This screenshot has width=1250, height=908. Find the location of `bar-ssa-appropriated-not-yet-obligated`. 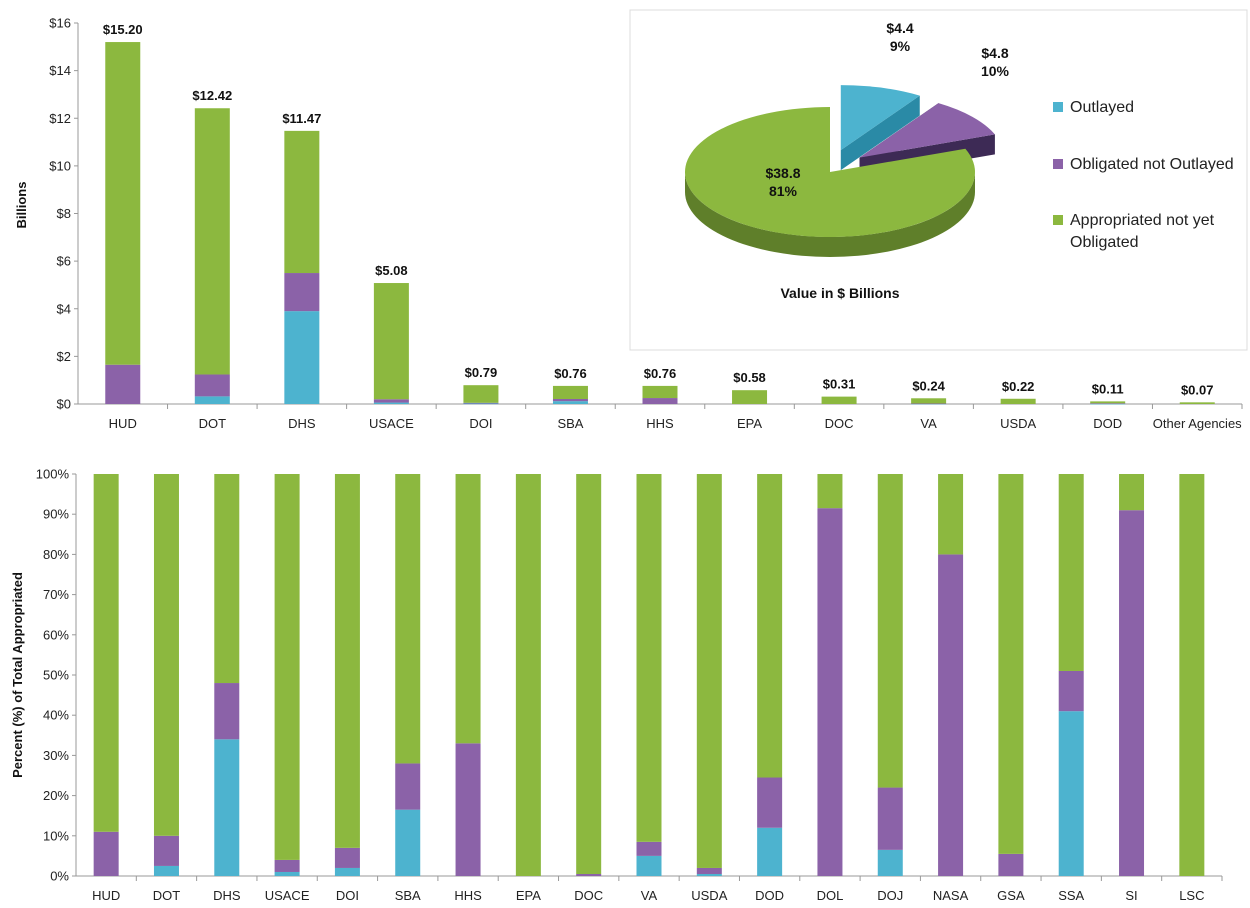

bar-ssa-appropriated-not-yet-obligated is located at coordinates (1071, 572).